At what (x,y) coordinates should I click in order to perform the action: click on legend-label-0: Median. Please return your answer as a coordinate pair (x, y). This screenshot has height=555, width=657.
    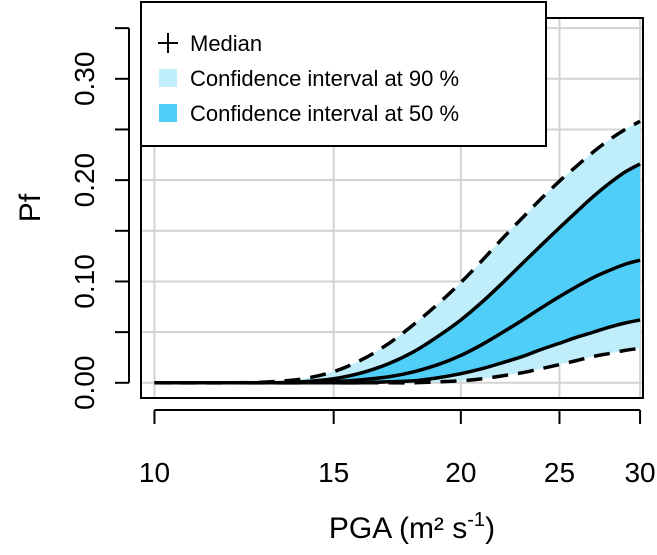
    Looking at the image, I should click on (226, 43).